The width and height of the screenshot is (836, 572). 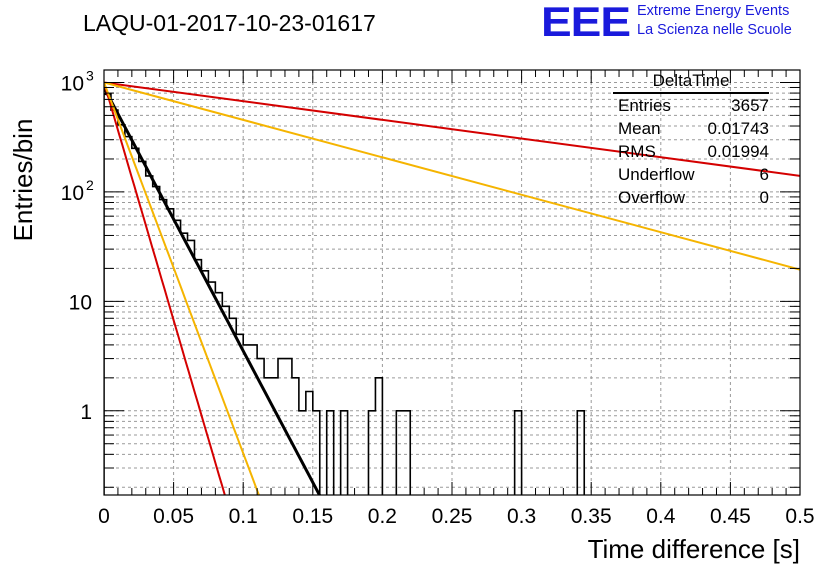 I want to click on x-tick-label: 0.5, so click(x=799, y=516).